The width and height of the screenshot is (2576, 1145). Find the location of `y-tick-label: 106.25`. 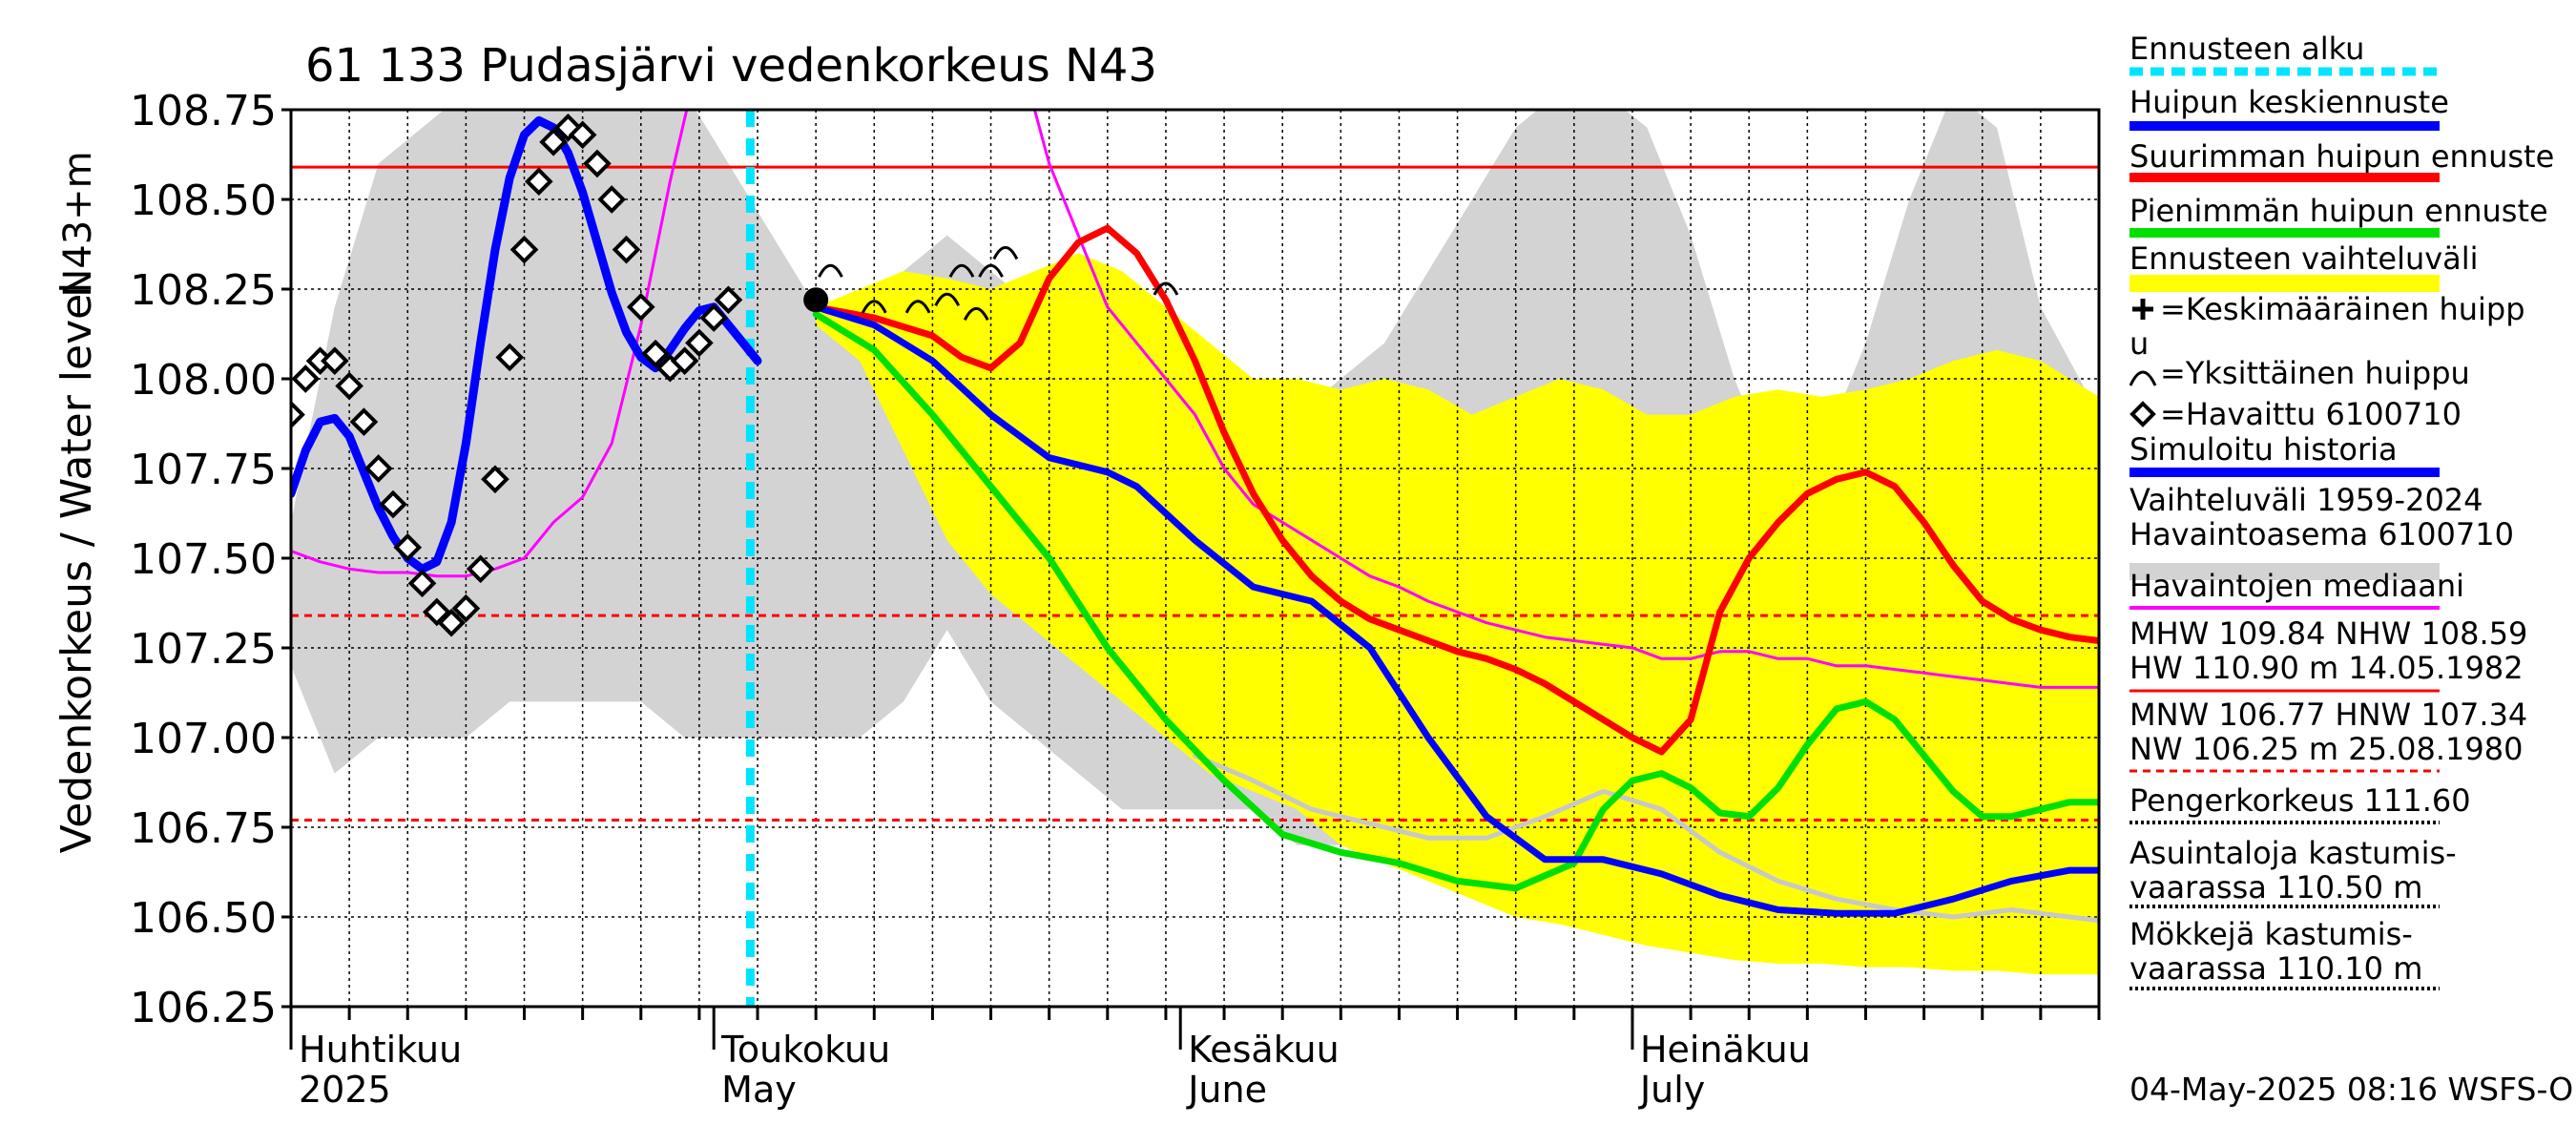

y-tick-label: 106.25 is located at coordinates (203, 1008).